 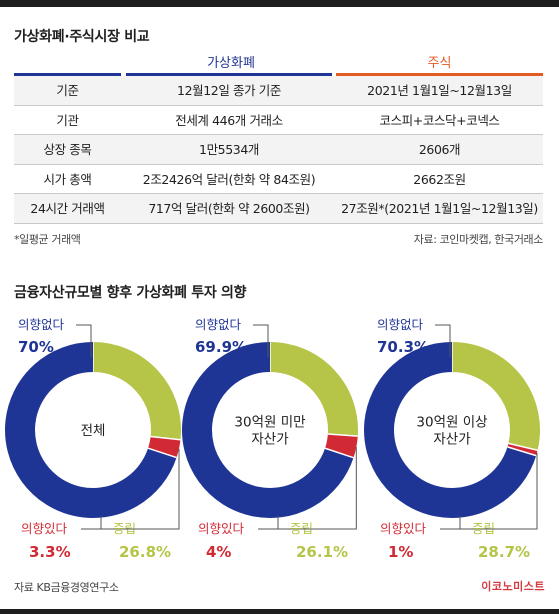 What do you see at coordinates (67, 120) in the screenshot?
I see `row-label: 기관` at bounding box center [67, 120].